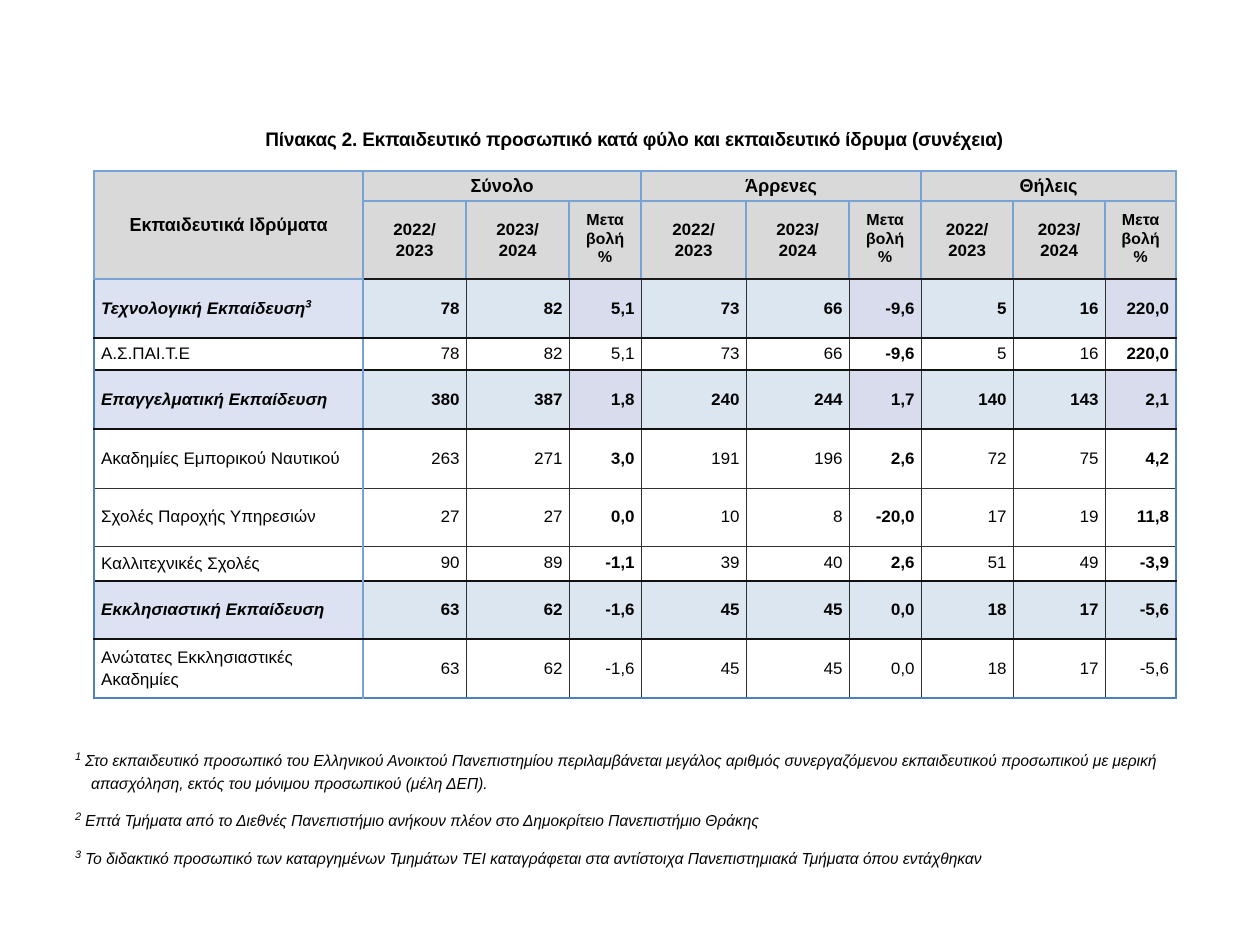  Describe the element at coordinates (1059, 563) in the screenshot. I see `value-cell: 49` at that location.